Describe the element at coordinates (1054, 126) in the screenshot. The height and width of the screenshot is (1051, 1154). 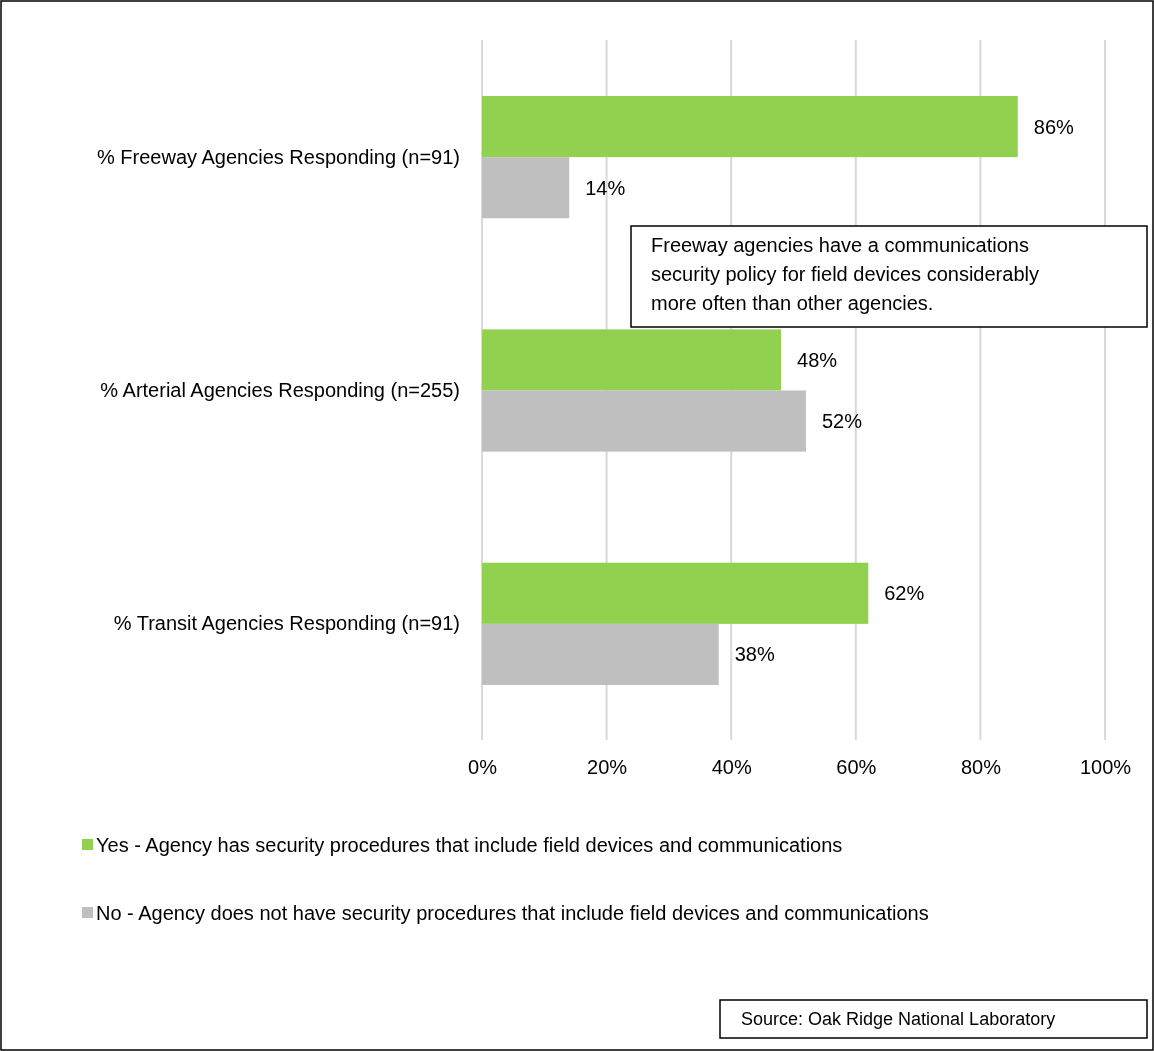
I see `data-label: 86%` at that location.